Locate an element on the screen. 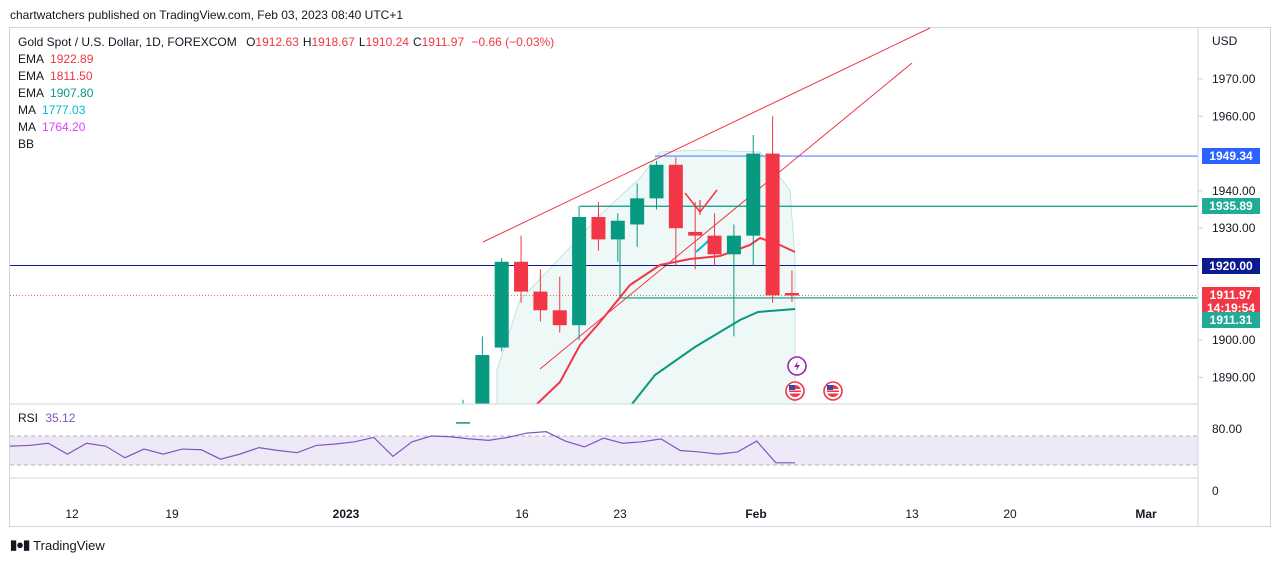 The width and height of the screenshot is (1280, 563). time-tick-label: Feb is located at coordinates (755, 514).